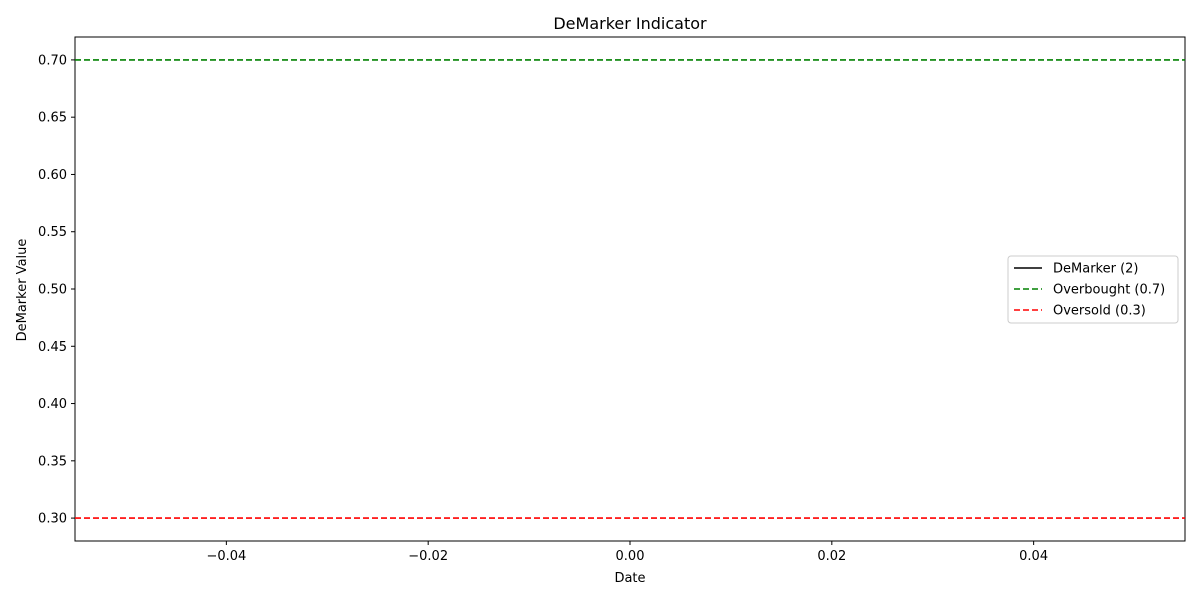  Describe the element at coordinates (630, 23) in the screenshot. I see `chart-title: DeMarker Indicator` at that location.